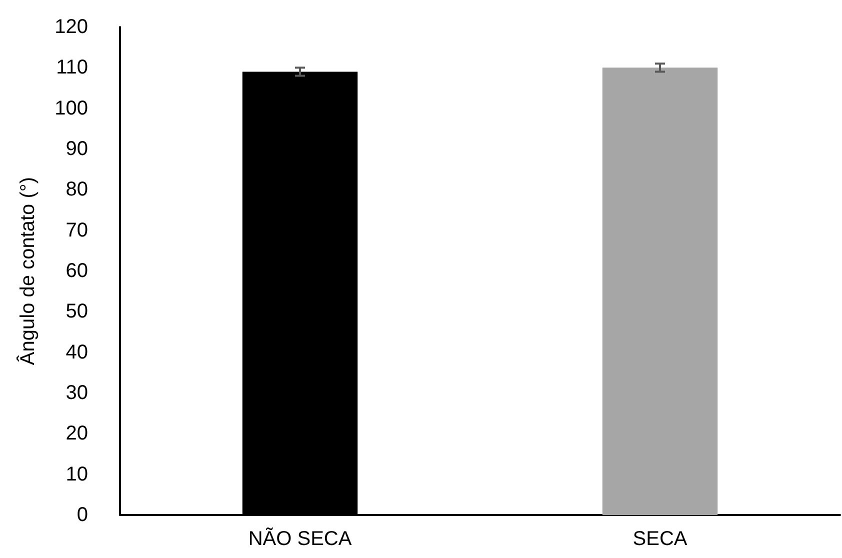 This screenshot has width=842, height=558. Describe the element at coordinates (27, 271) in the screenshot. I see `y-axis-title: Ângulo de contato (°)` at that location.